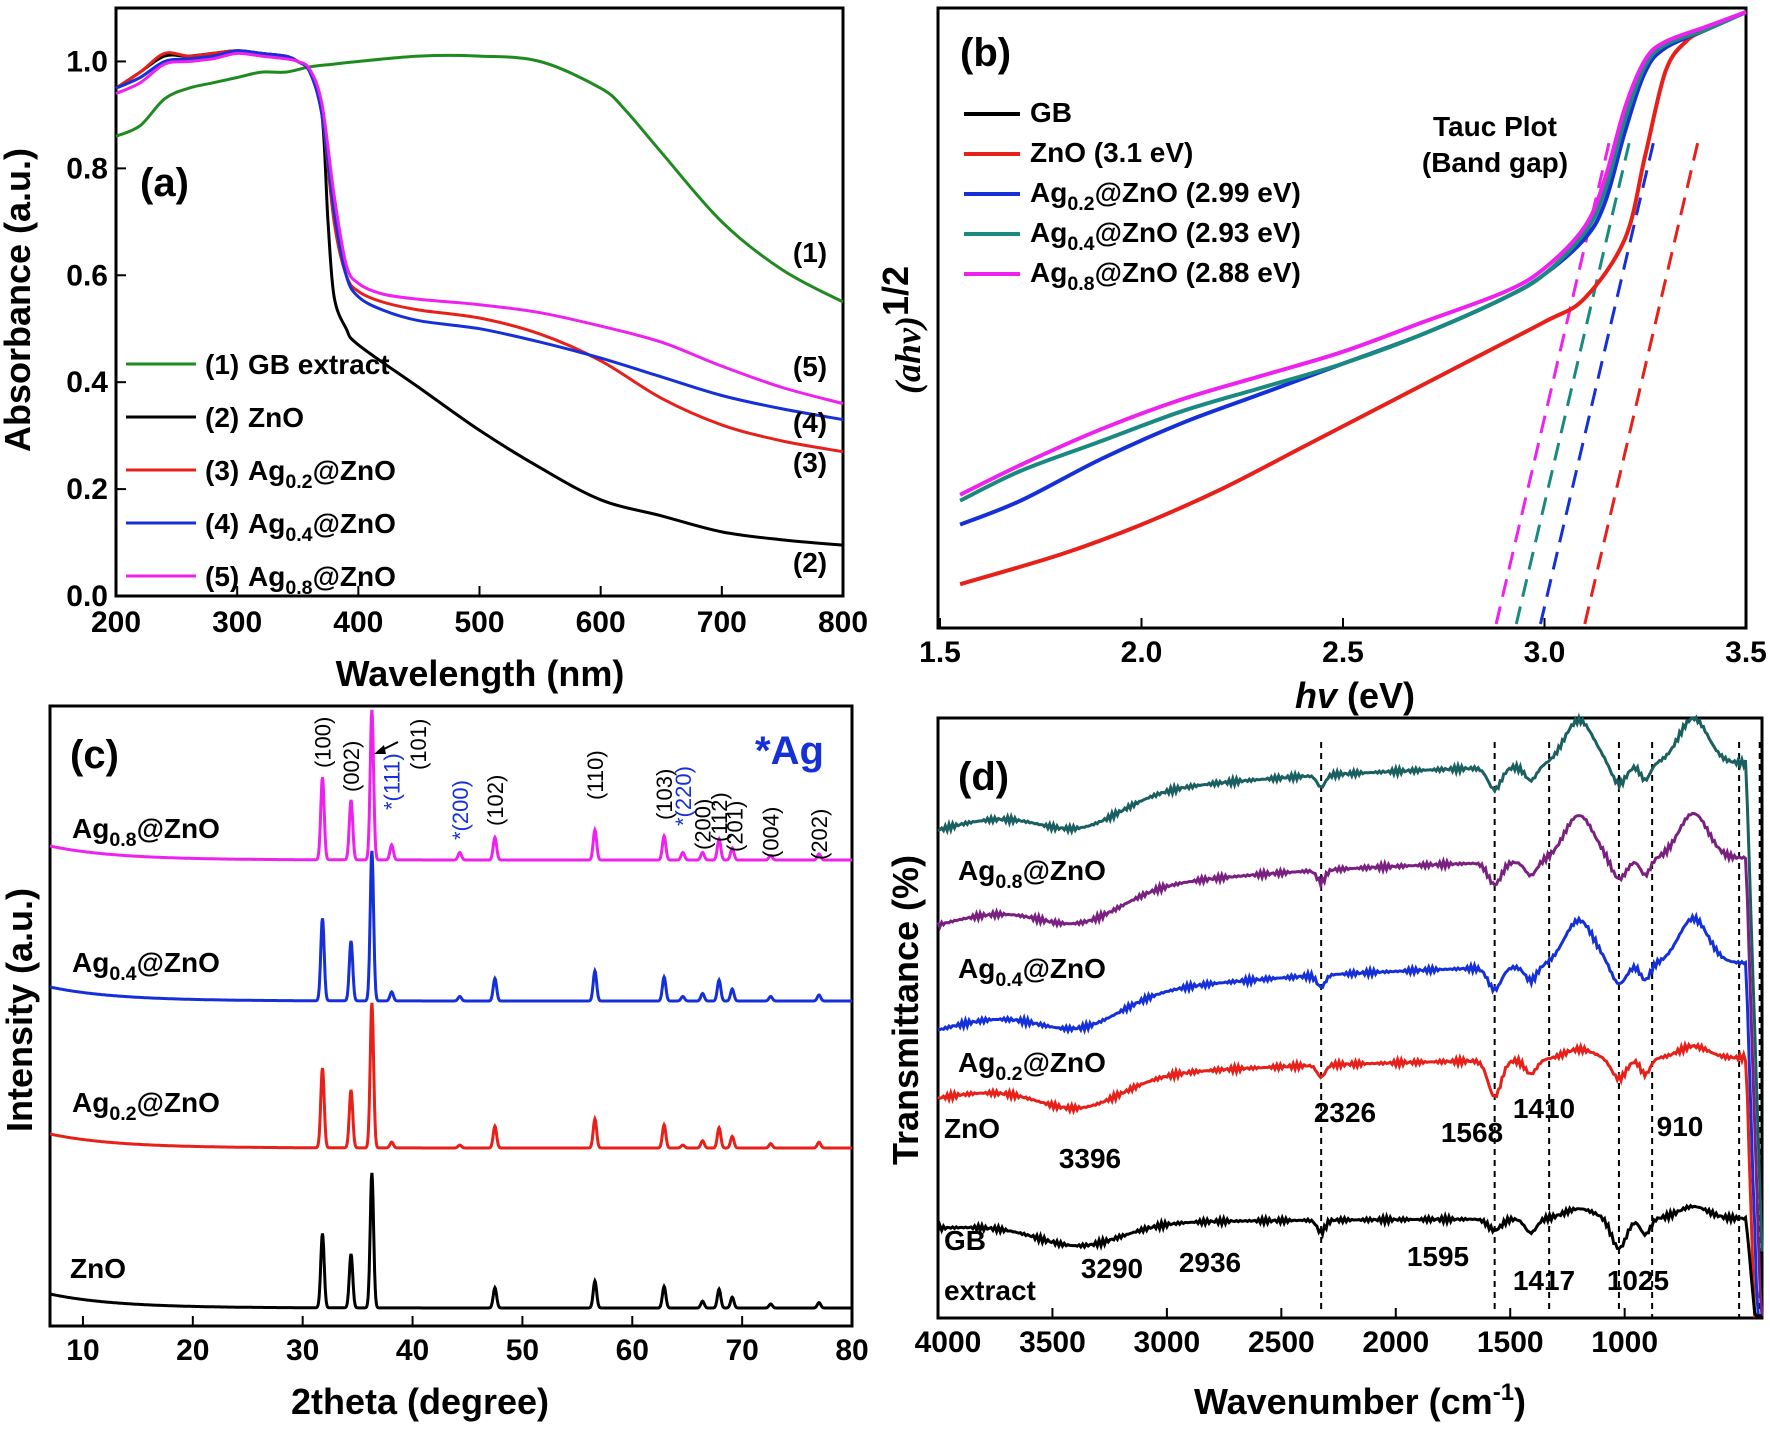 This screenshot has width=1770, height=1432. Describe the element at coordinates (1052, 1342) in the screenshot. I see `panel-d-xtick-label: 3500` at that location.